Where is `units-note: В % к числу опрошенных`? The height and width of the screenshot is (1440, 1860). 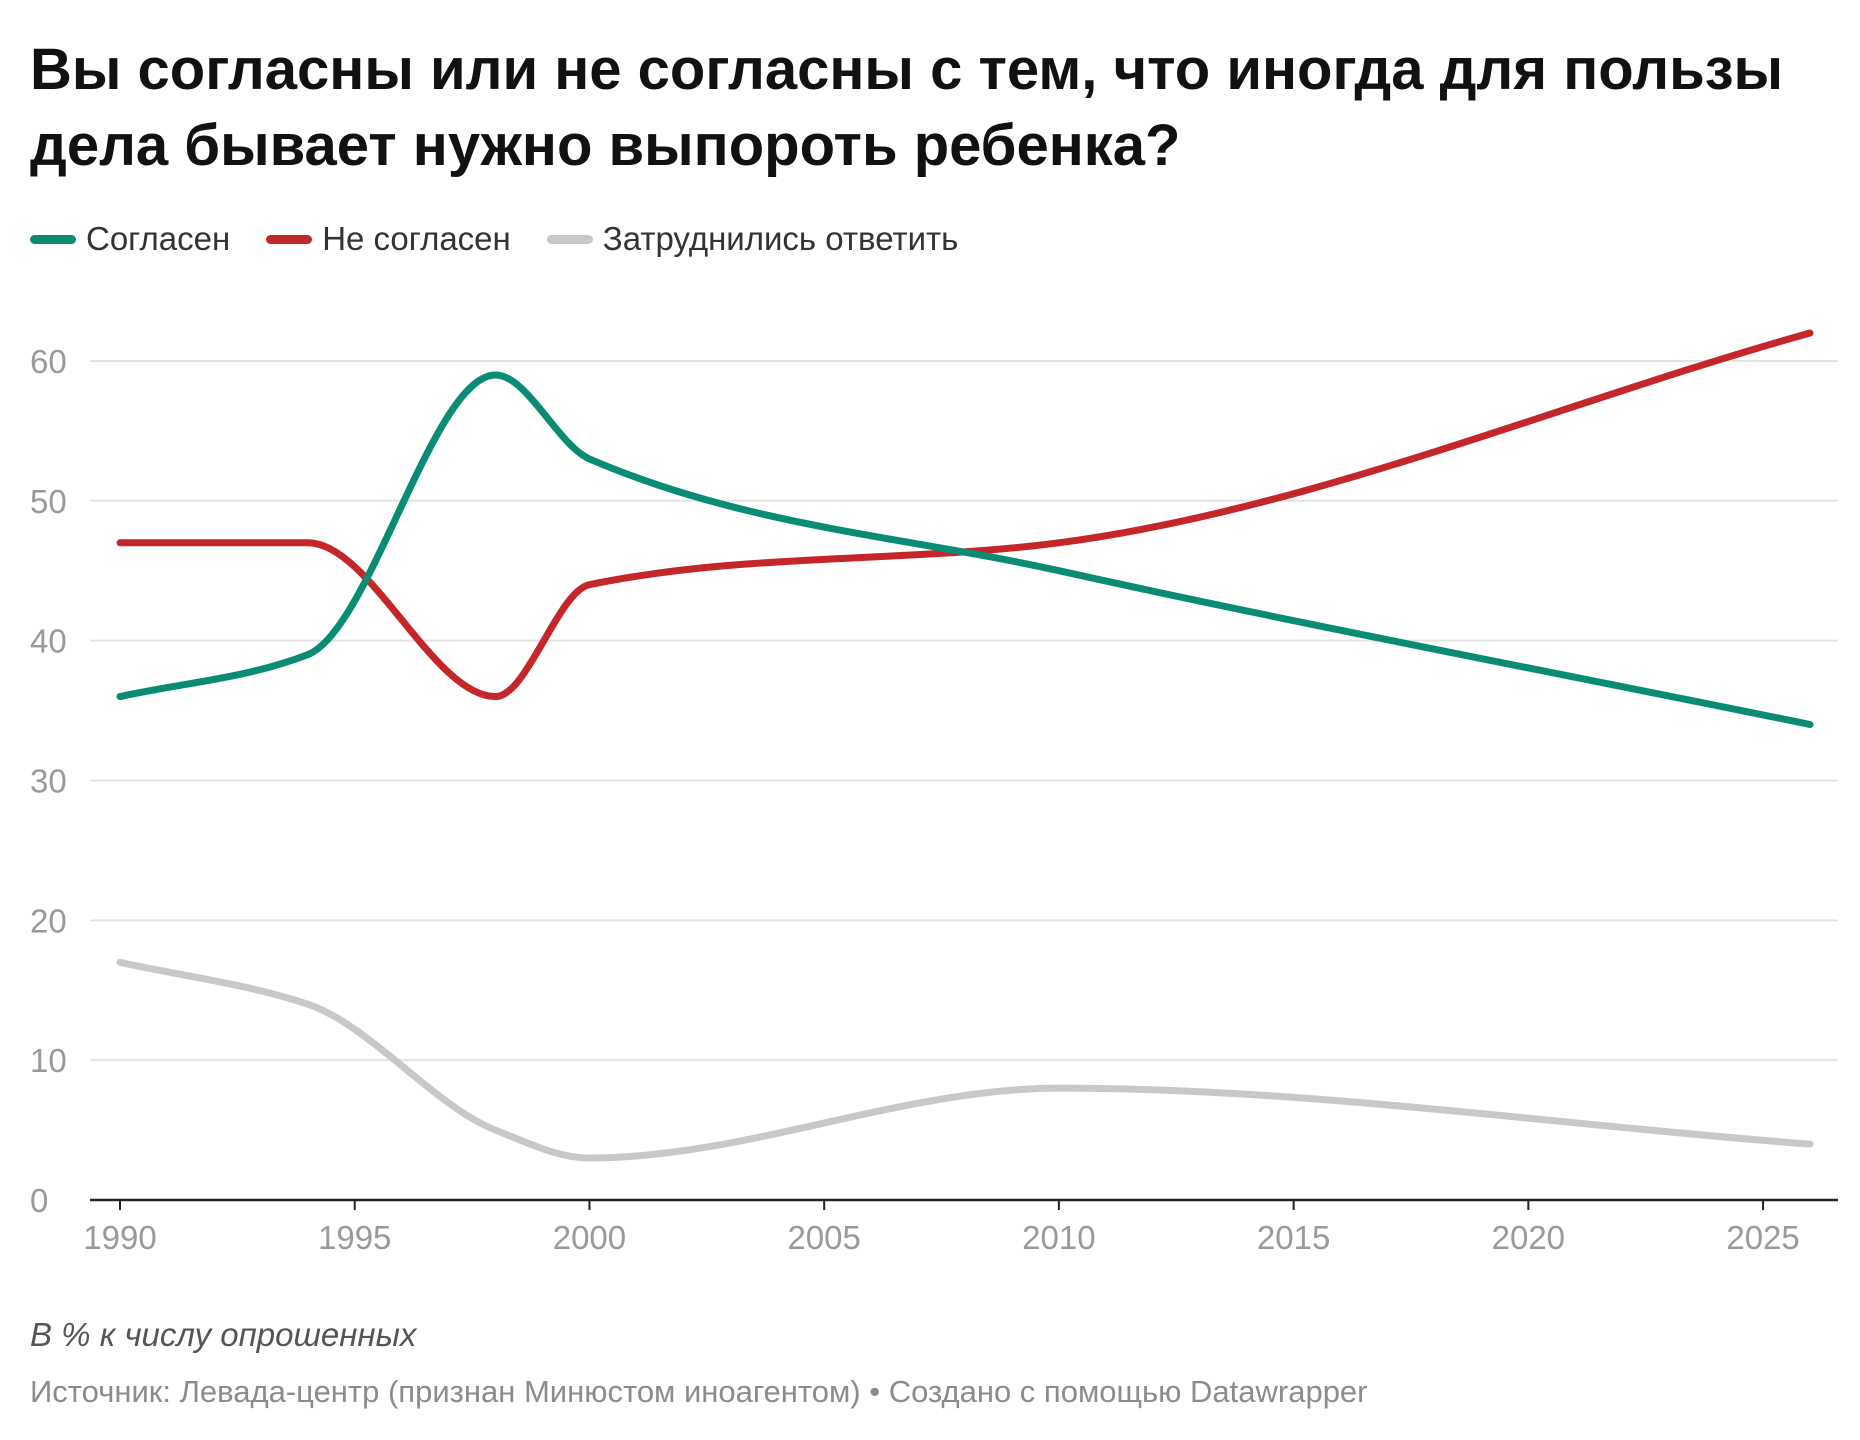
units-note: В % к числу опрошенных is located at coordinates (223, 1334).